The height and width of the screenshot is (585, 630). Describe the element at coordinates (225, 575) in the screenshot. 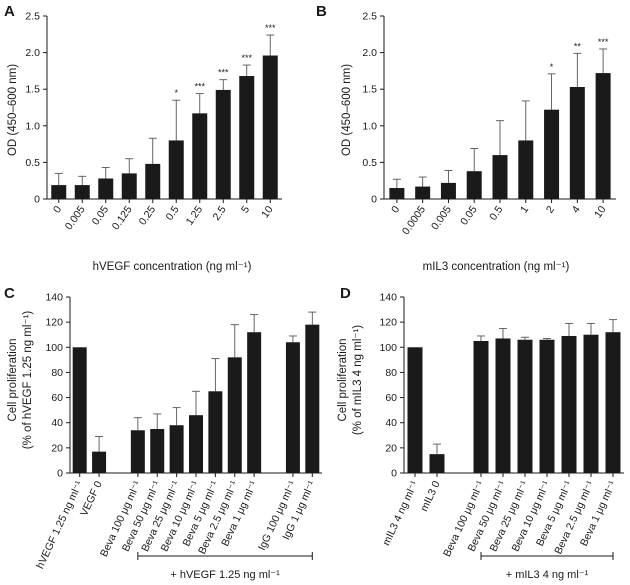

I see `panel-c-bracket-label: + hVEGF 1.25 ng ml⁻¹` at that location.